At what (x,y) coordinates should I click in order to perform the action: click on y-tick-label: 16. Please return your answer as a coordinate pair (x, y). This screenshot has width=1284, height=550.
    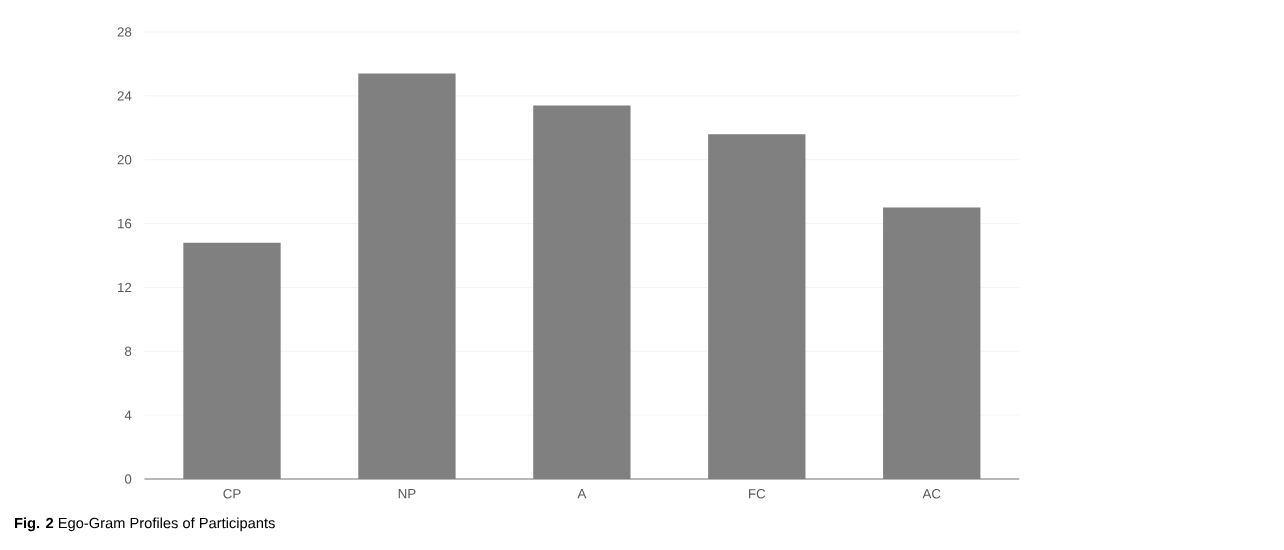
    Looking at the image, I should click on (125, 223).